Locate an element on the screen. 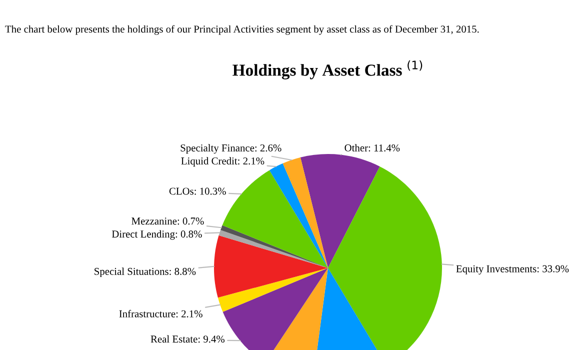  slice-label: Direct Lending: 0.8% is located at coordinates (157, 235).